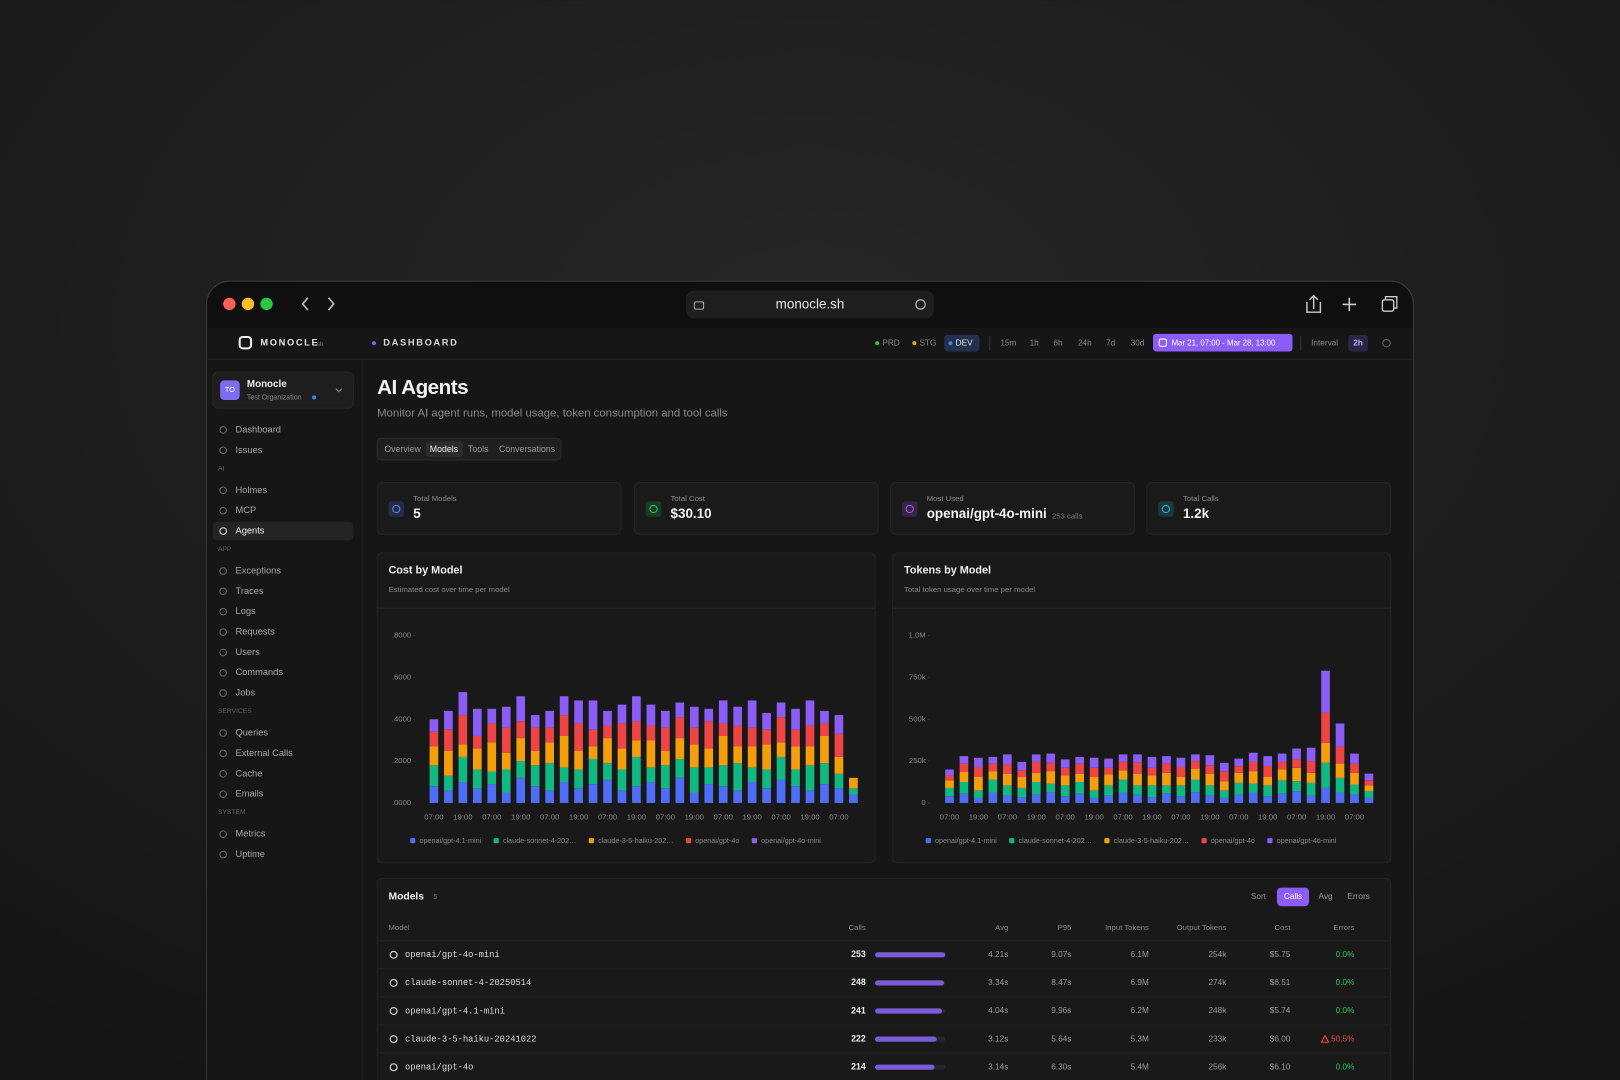  Describe the element at coordinates (250, 530) in the screenshot. I see `nav-item: Agents` at that location.